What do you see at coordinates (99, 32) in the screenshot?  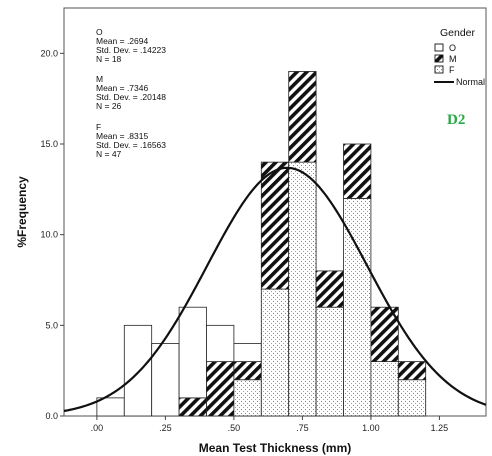 I see `stat-o-line-1: O` at bounding box center [99, 32].